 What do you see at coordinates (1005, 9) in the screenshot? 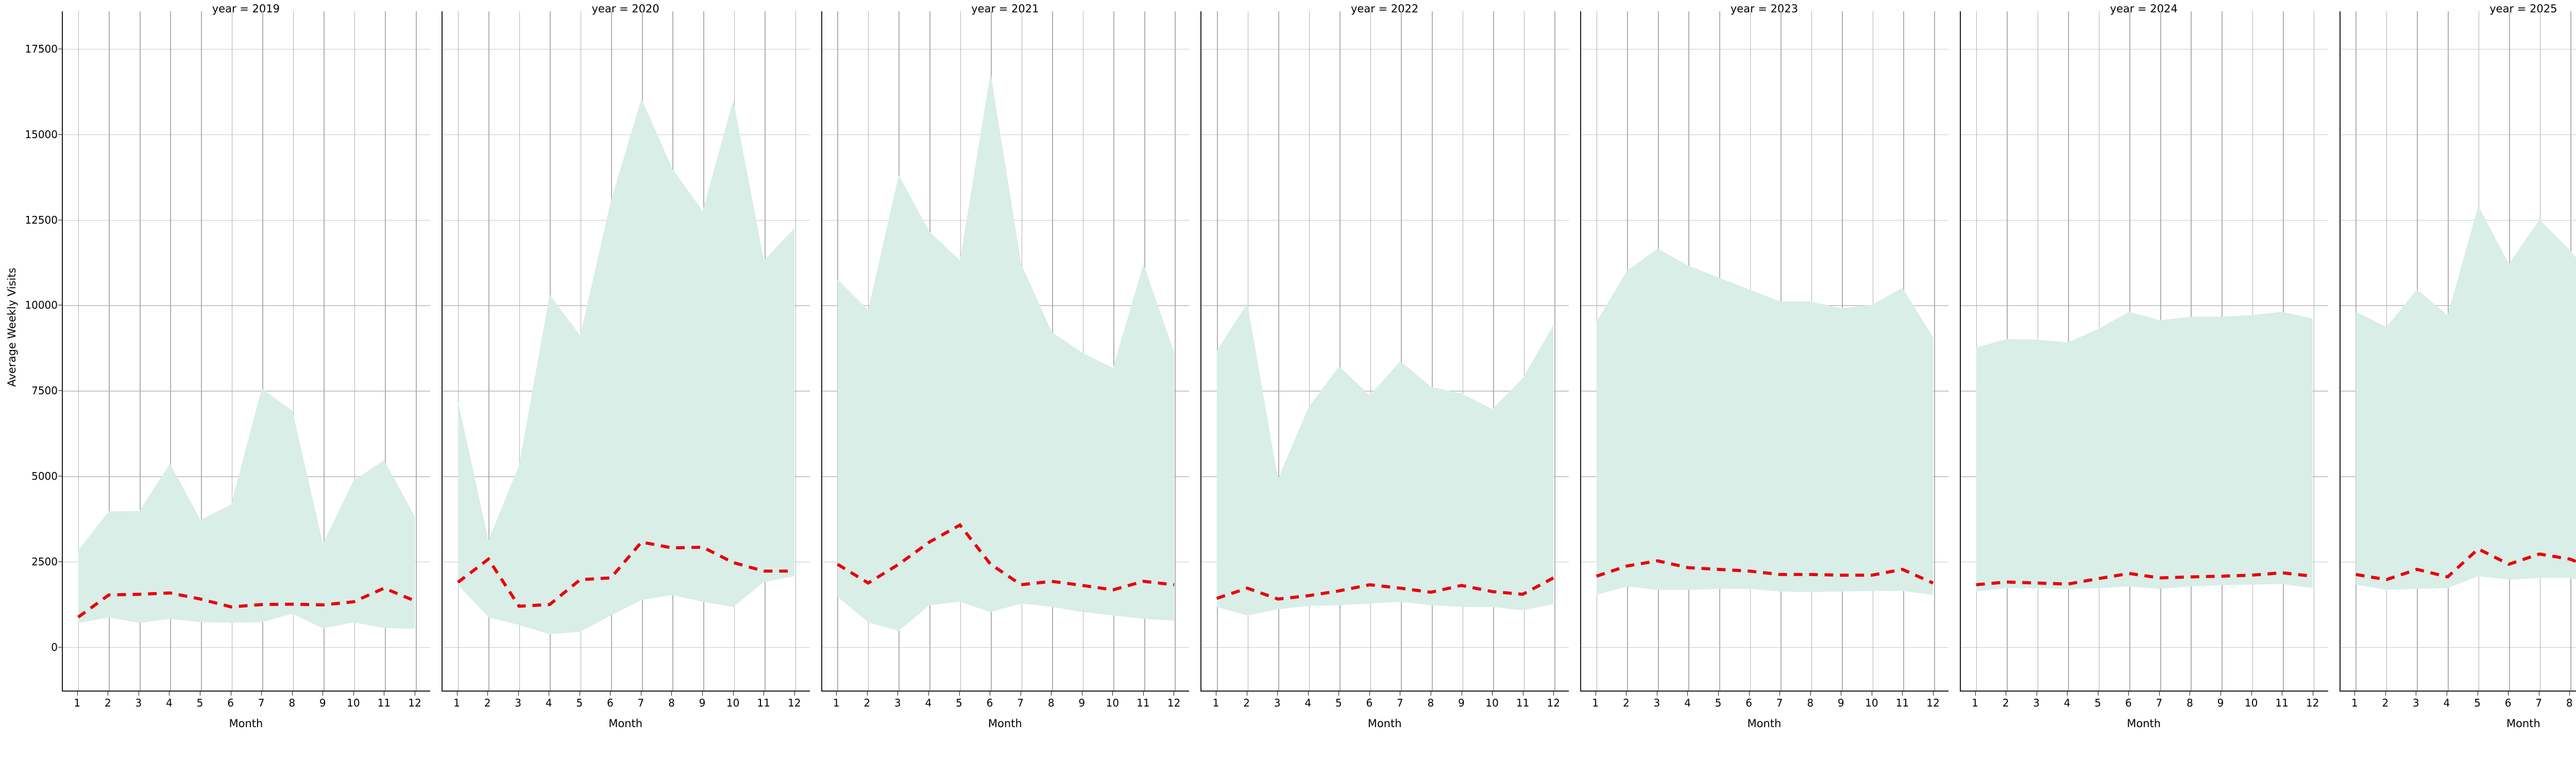
I see `facet-panel-title: year = 2021` at bounding box center [1005, 9].